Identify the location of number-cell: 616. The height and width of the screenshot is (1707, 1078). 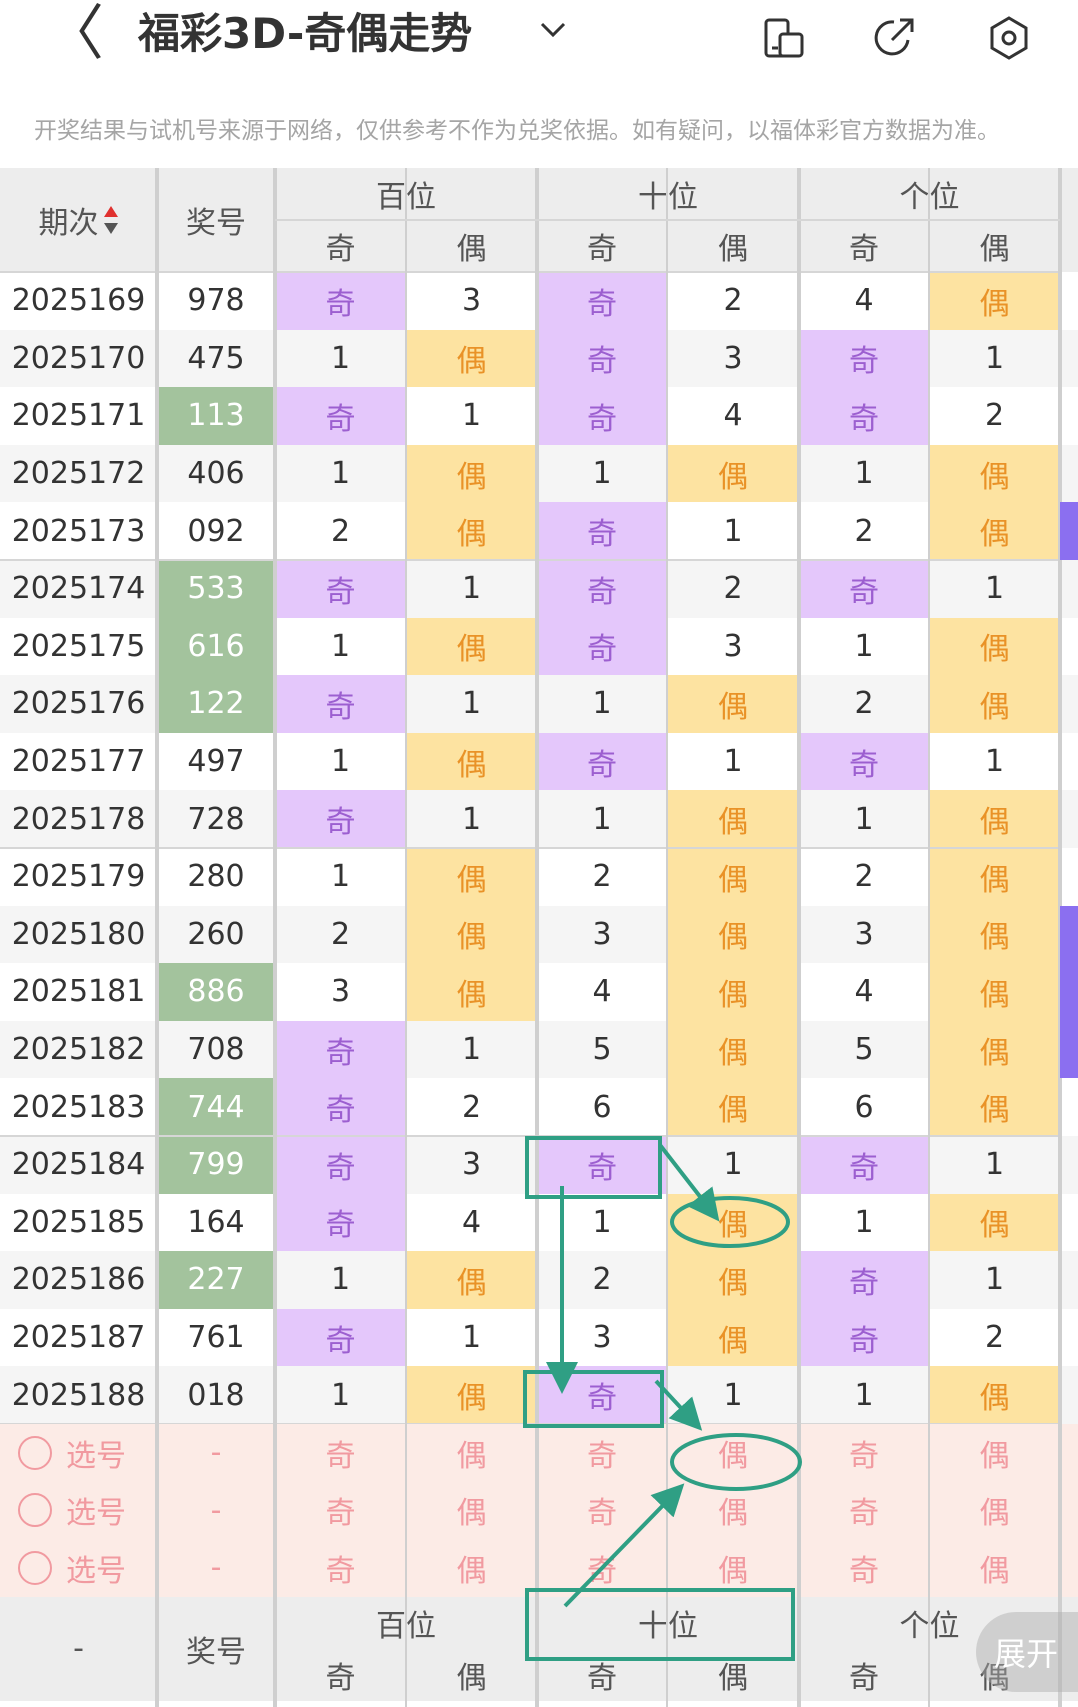
(216, 646).